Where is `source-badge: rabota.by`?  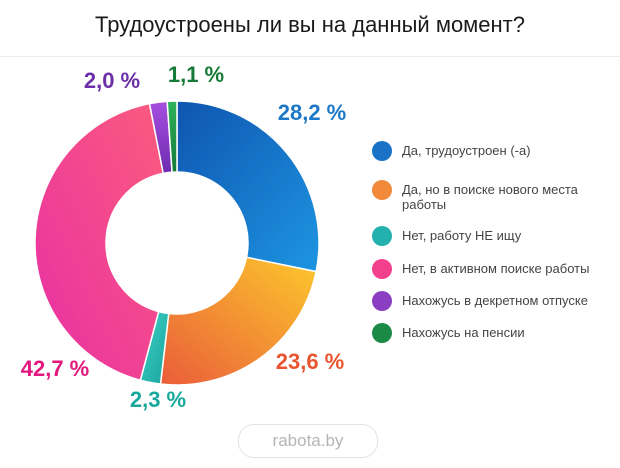 source-badge: rabota.by is located at coordinates (308, 441).